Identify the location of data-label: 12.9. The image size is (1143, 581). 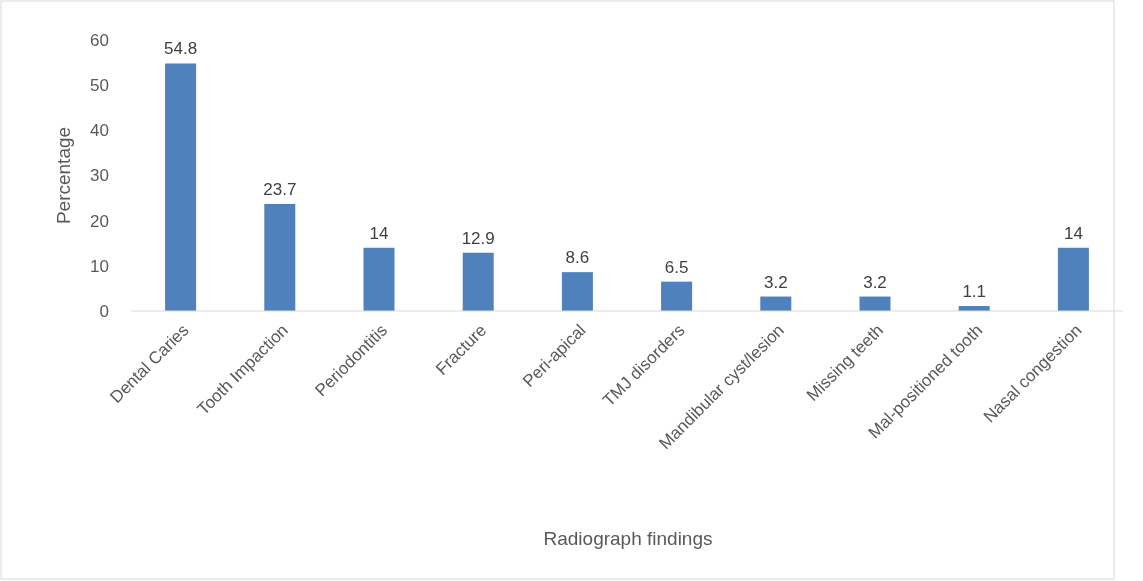
(478, 238).